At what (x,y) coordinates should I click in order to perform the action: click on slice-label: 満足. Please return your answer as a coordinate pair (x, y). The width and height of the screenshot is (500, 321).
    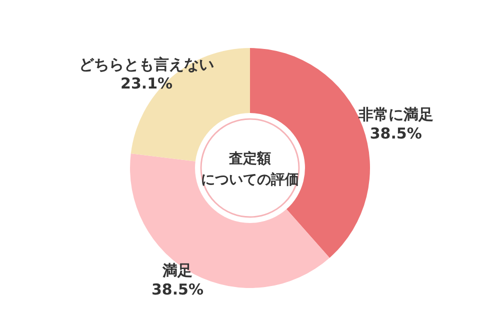
    Looking at the image, I should click on (177, 271).